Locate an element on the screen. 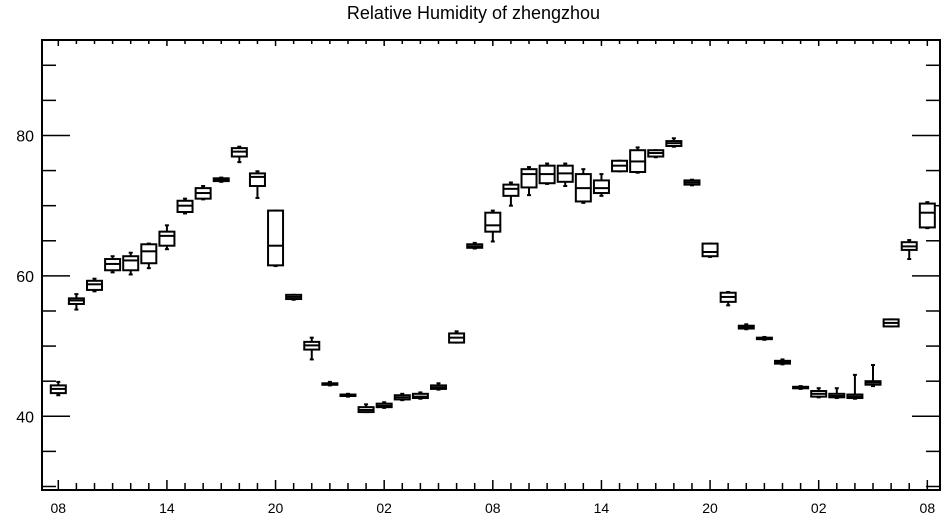 This screenshot has height=520, width=947. chart-title: Relative Humidity of zhengzhou is located at coordinates (473, 13).